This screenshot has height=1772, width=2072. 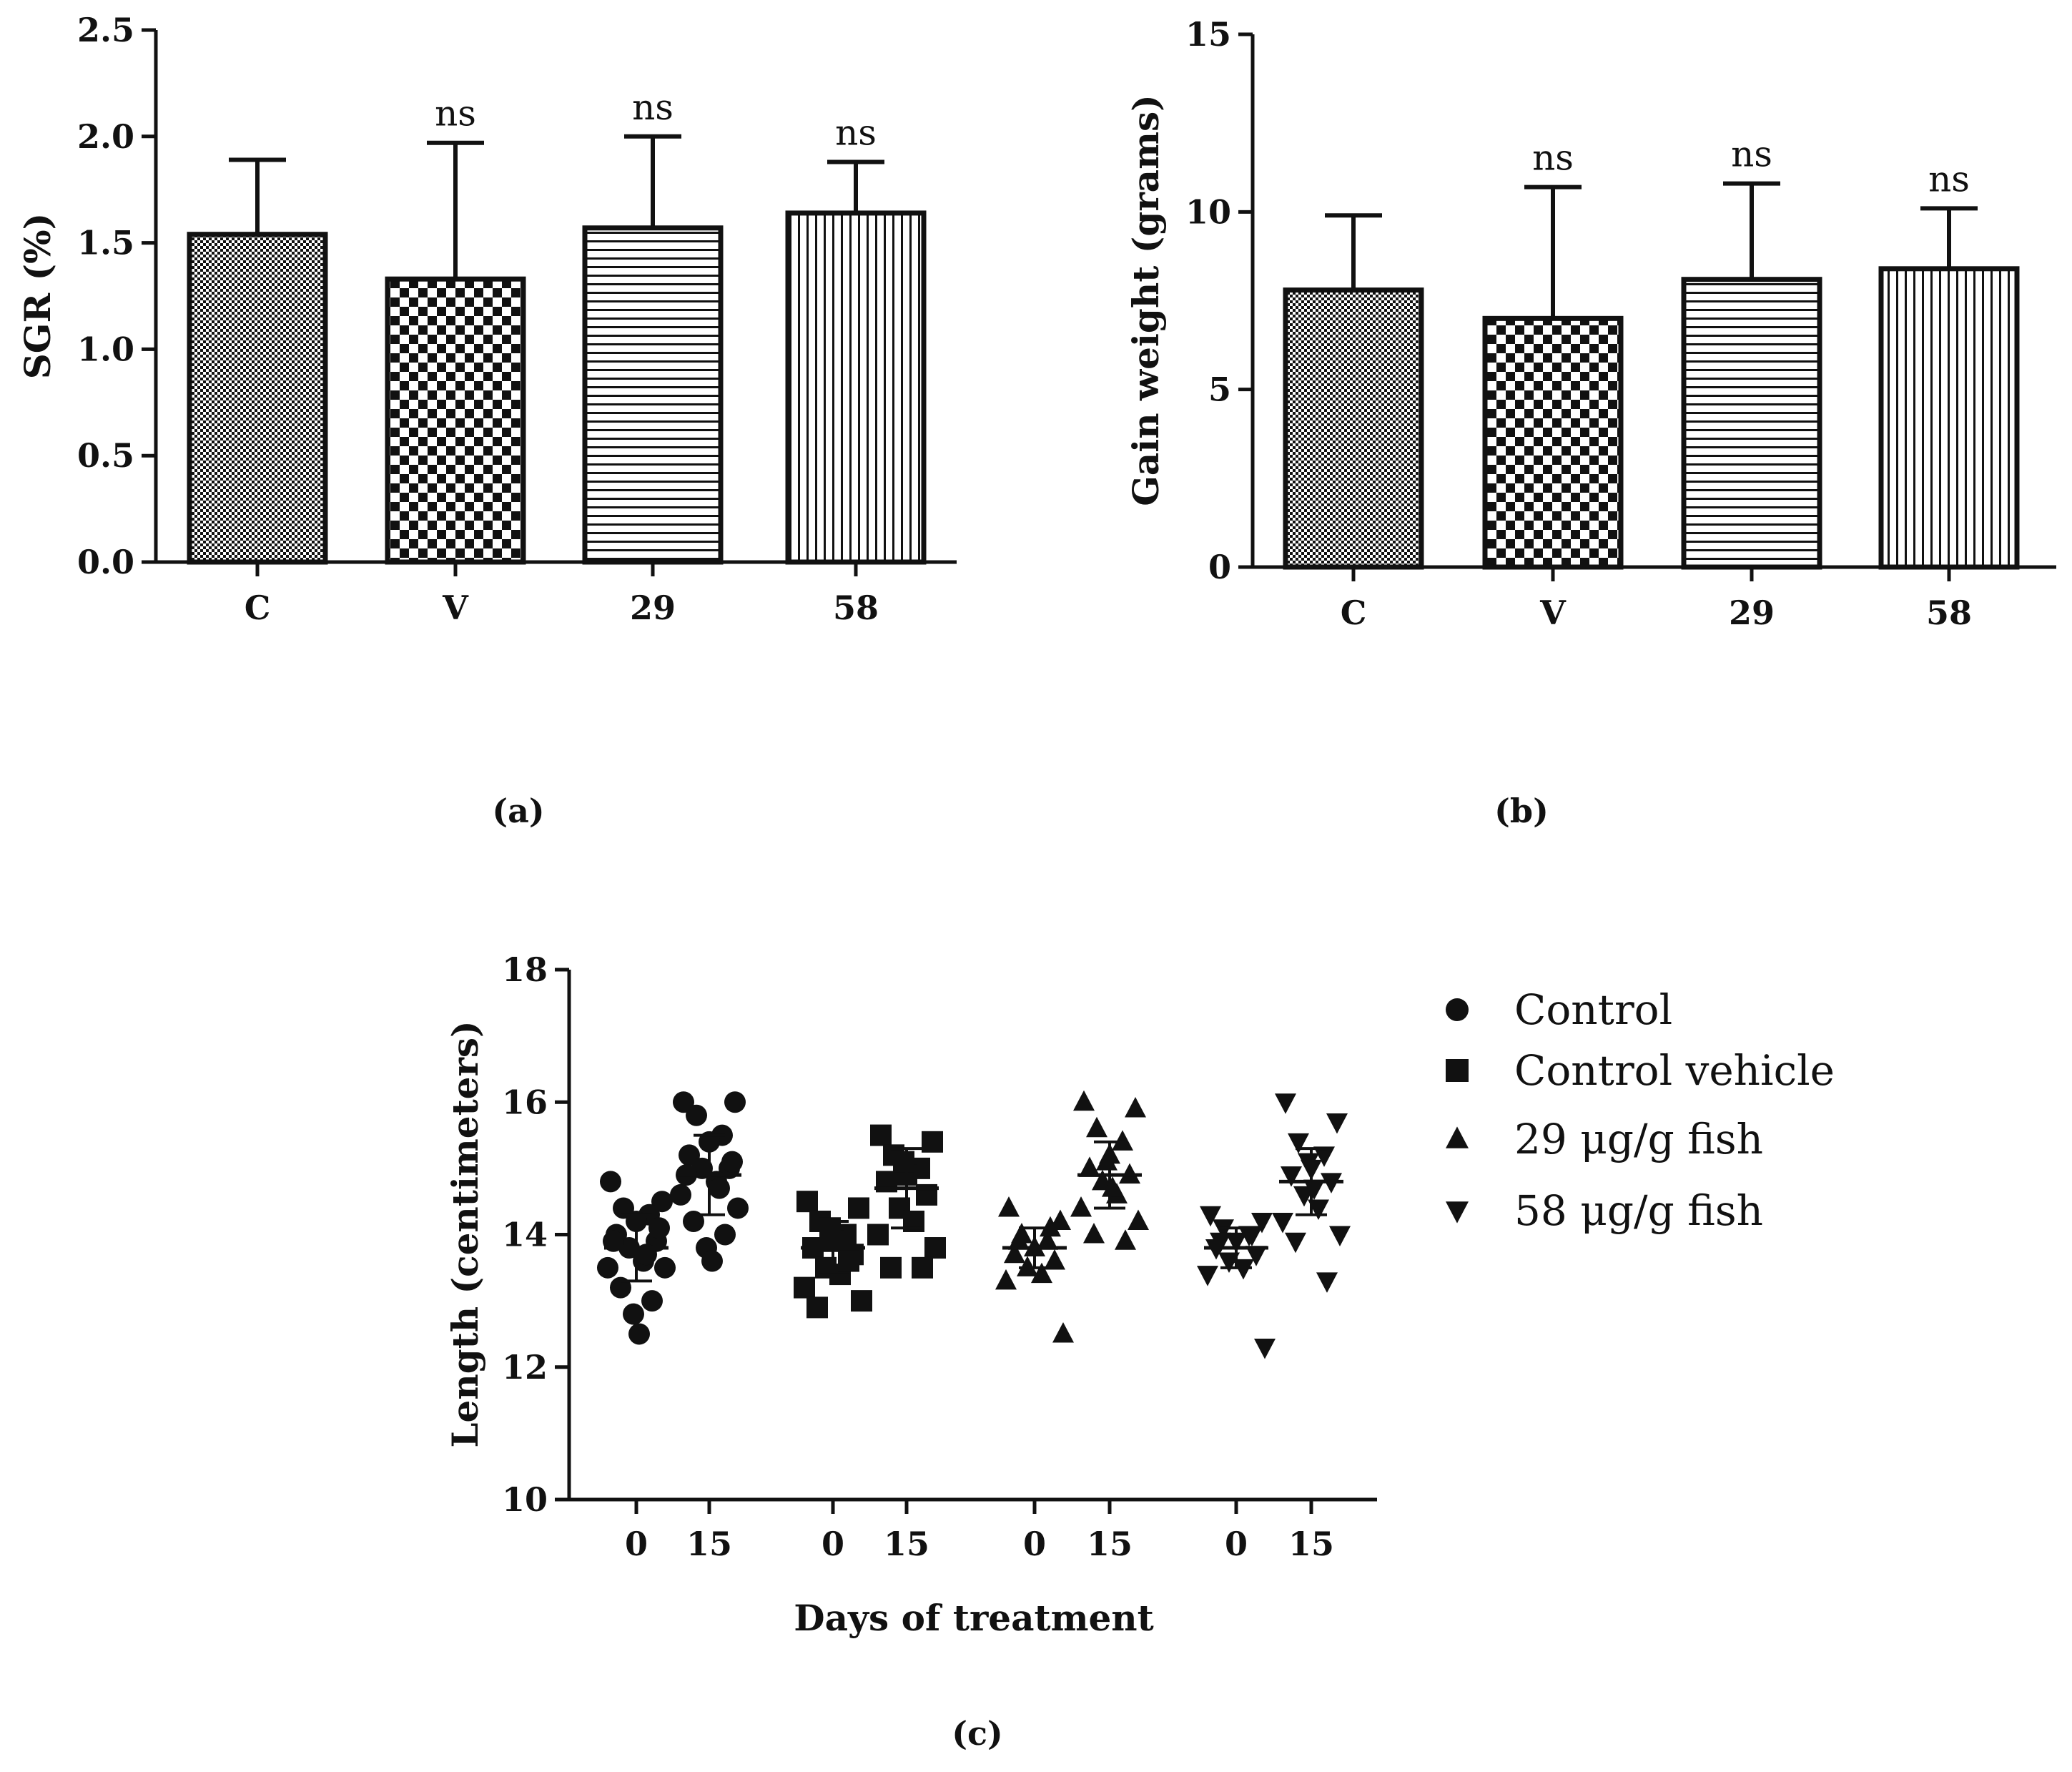 I want to click on chart-b-x-tick-label: C, so click(x=1354, y=613).